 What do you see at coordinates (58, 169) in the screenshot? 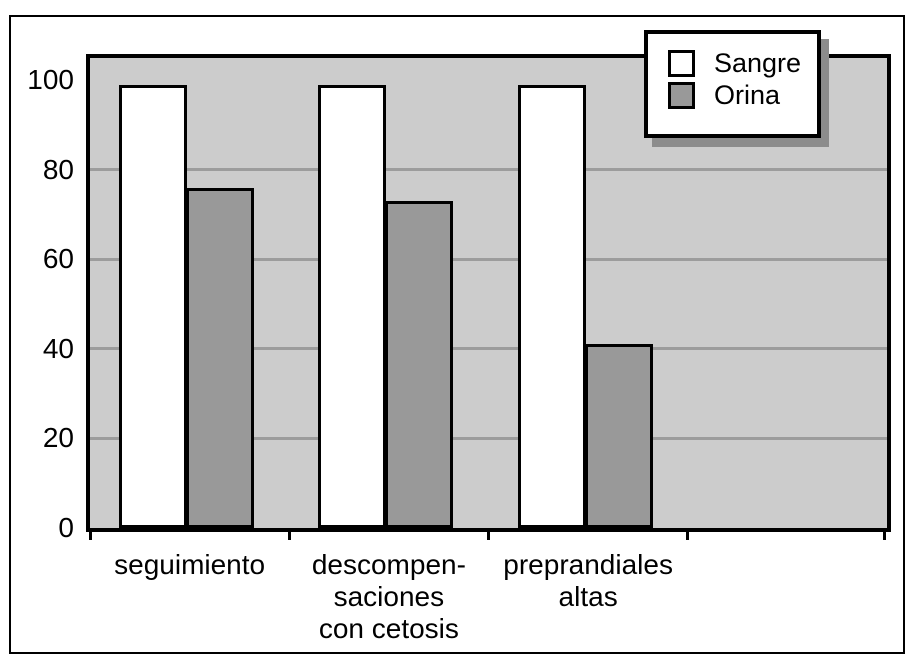
I see `y-tick-label: 80` at bounding box center [58, 169].